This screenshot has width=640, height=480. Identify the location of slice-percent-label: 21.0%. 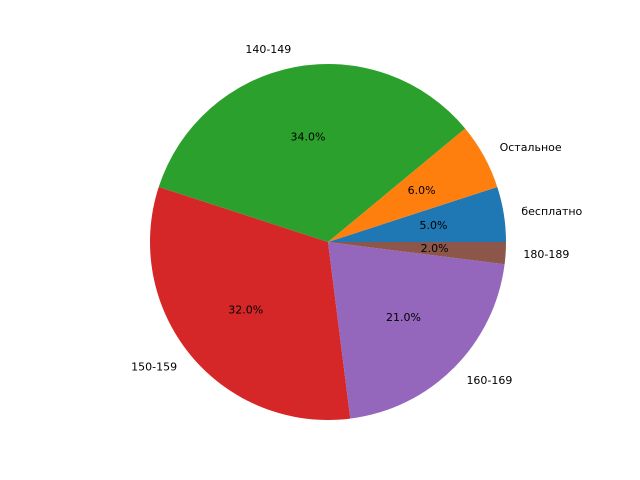
(403, 317).